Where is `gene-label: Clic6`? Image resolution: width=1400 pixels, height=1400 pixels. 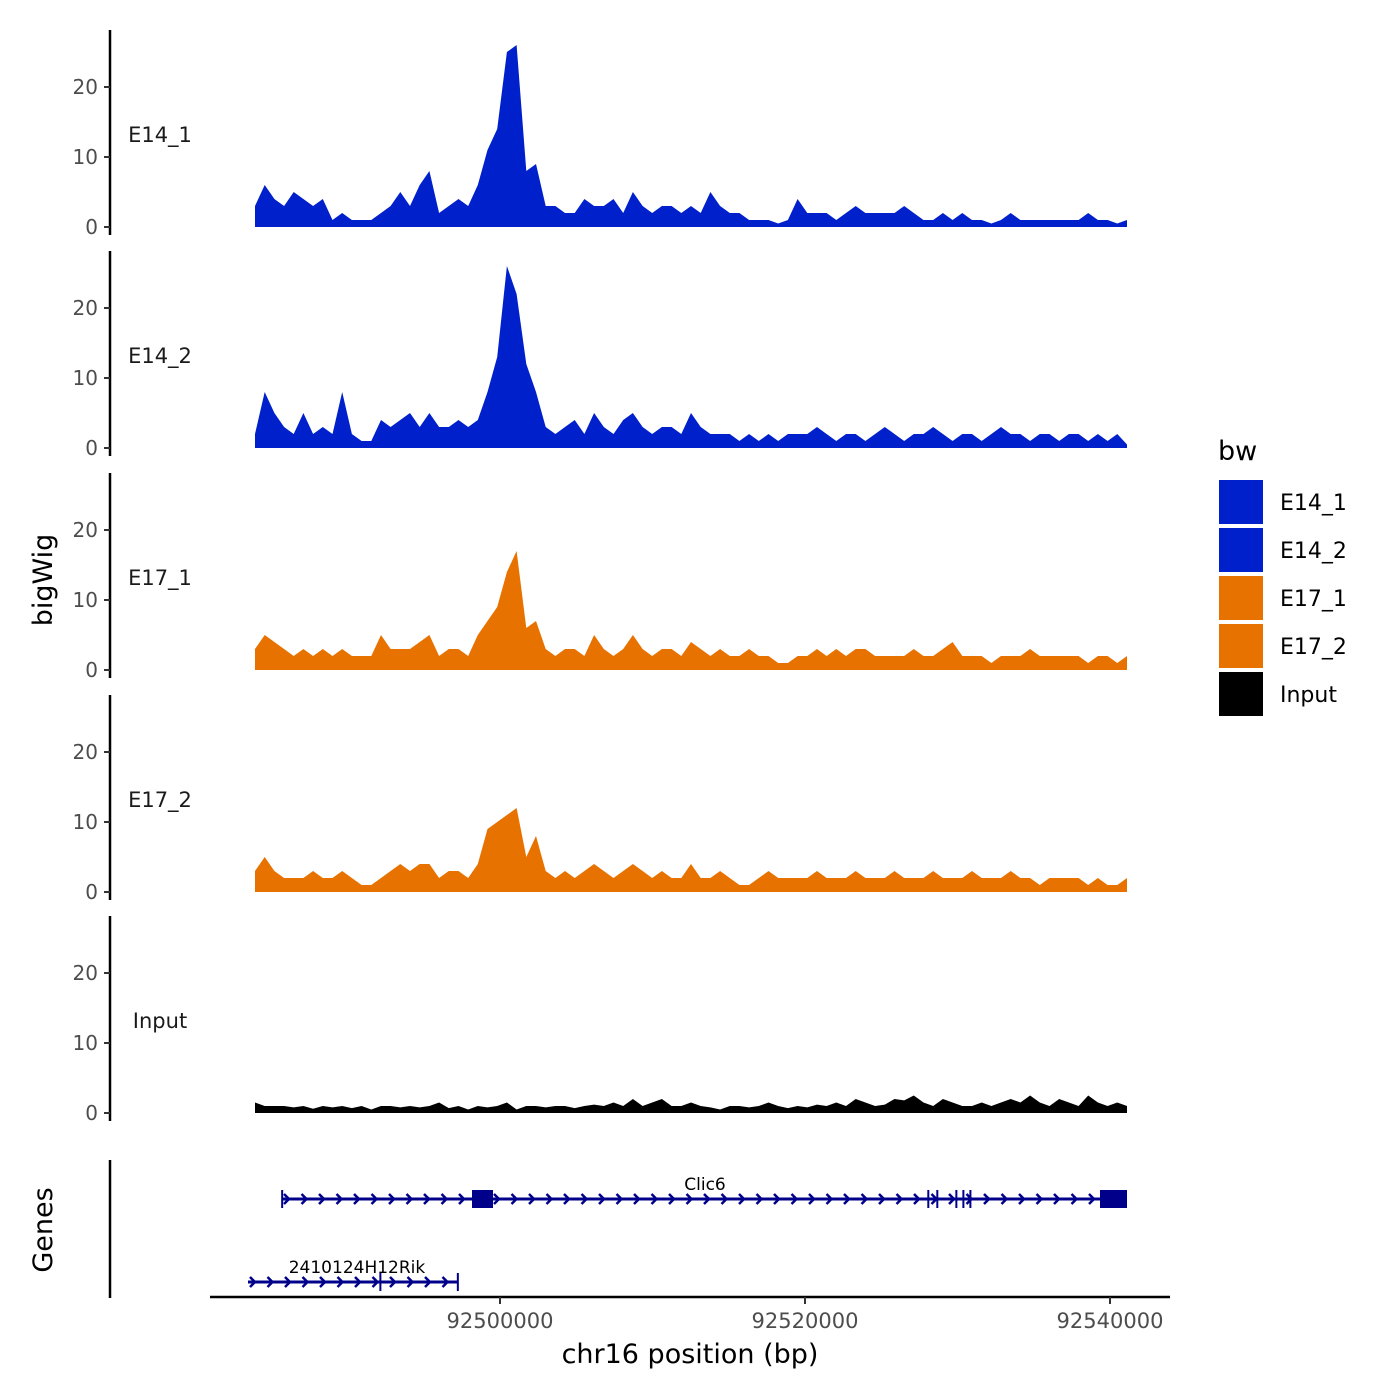 gene-label: Clic6 is located at coordinates (704, 1185).